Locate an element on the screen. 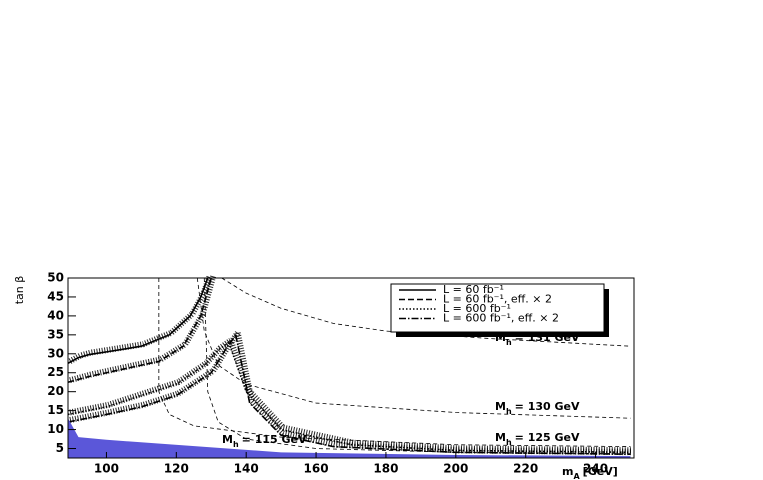 The image size is (763, 480). x-tick-label: 180 is located at coordinates (385, 469).